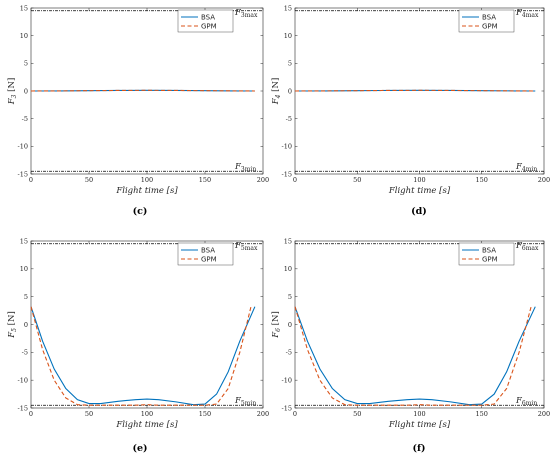  What do you see at coordinates (246, 13) in the screenshot?
I see `max-limit-label: F3max` at bounding box center [246, 13].